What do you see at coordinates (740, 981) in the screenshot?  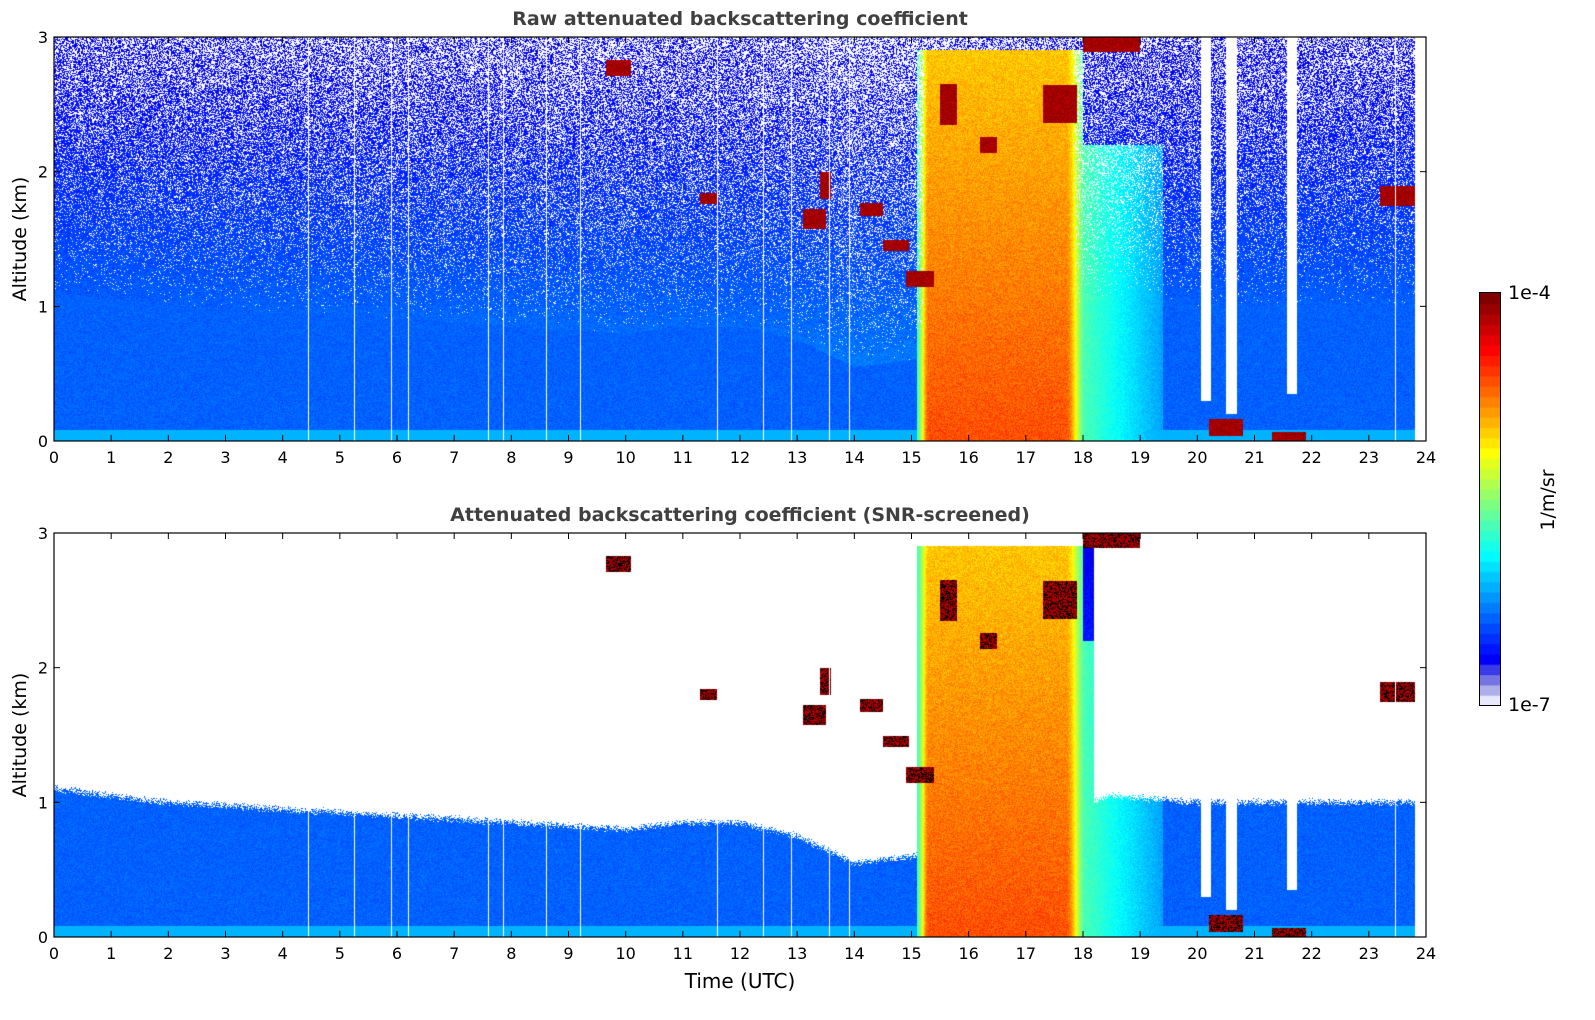 I see `x-axis-label: Time (UTC)` at bounding box center [740, 981].